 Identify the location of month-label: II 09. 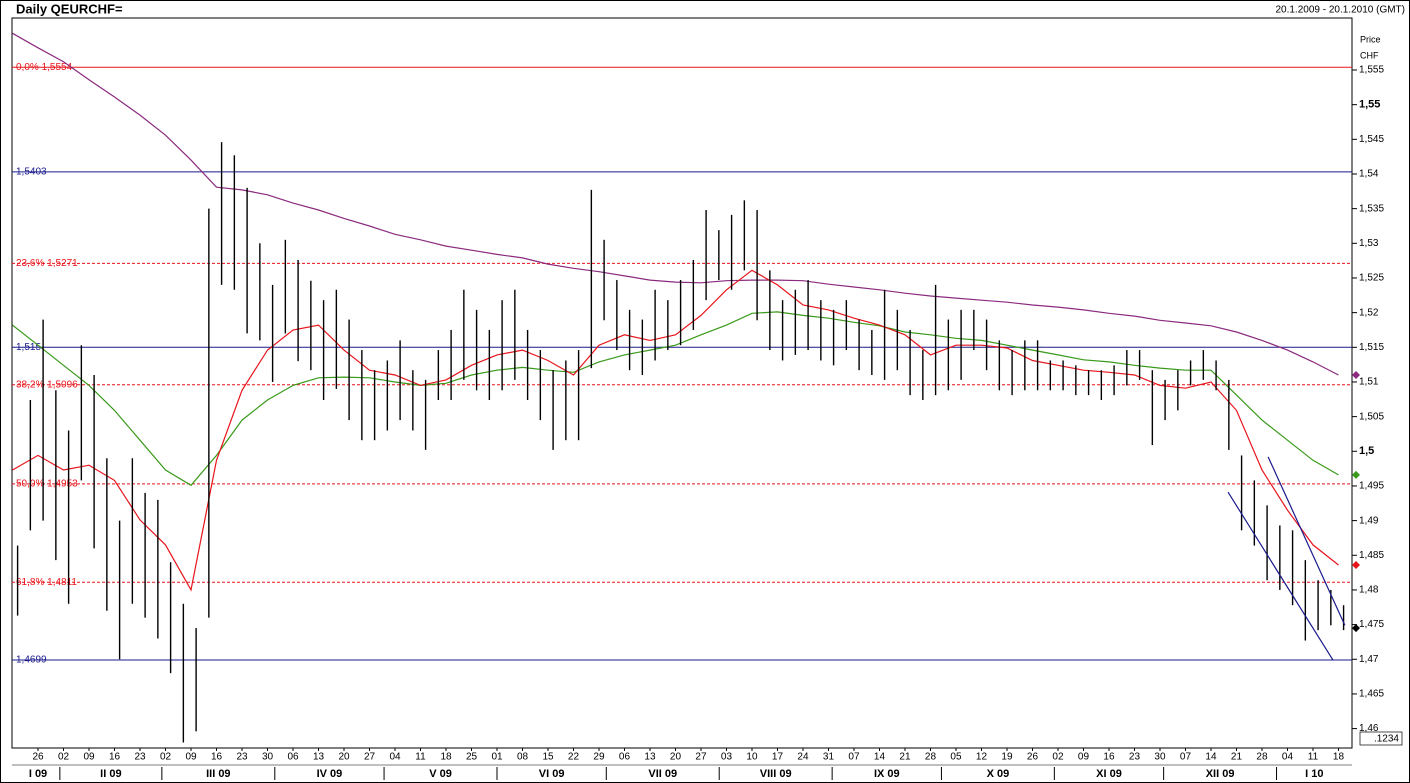
(110, 774).